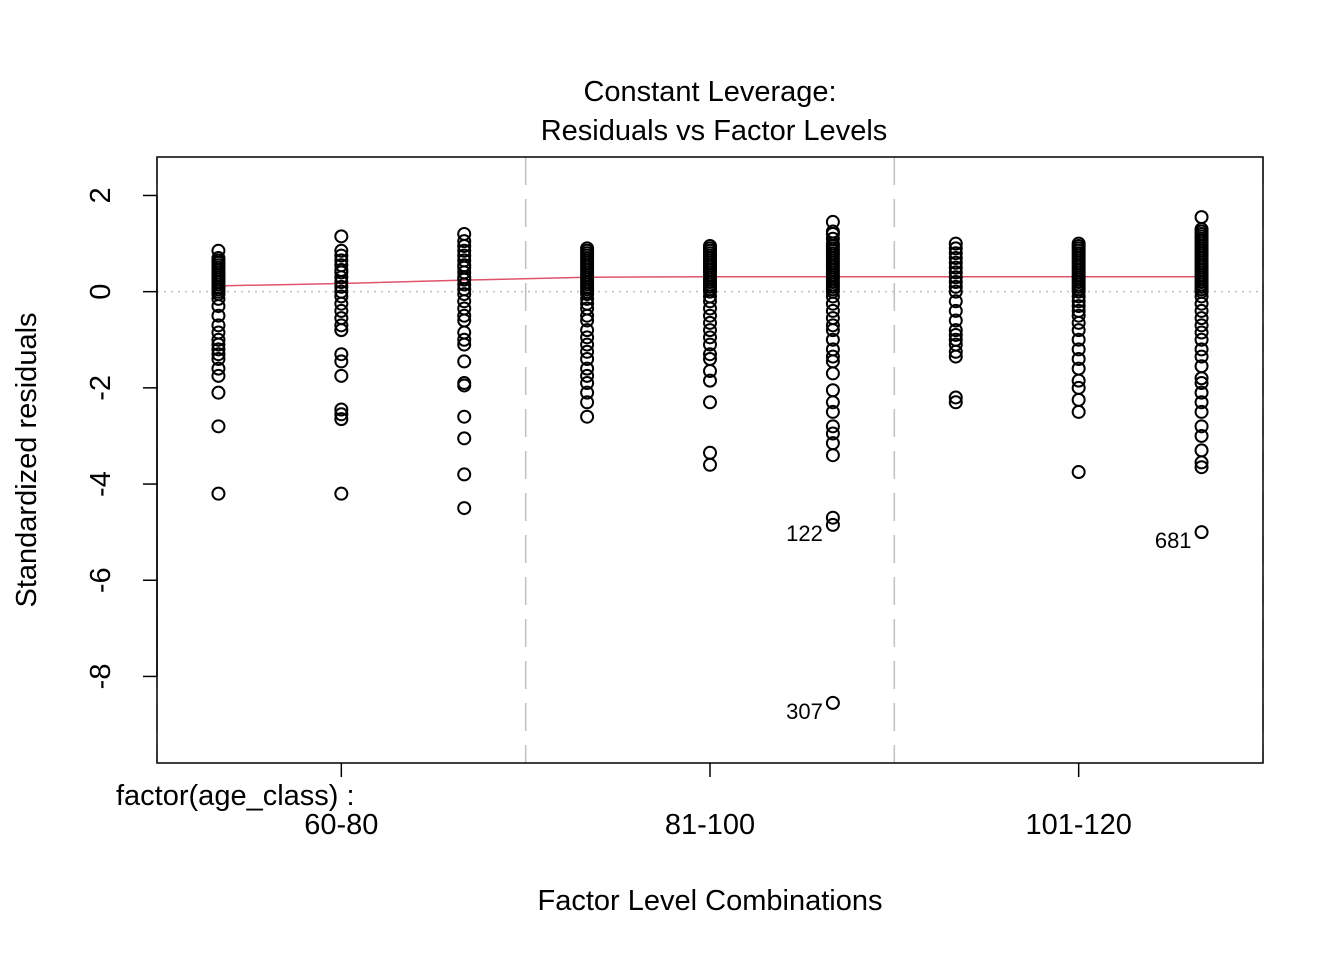 This screenshot has height=960, width=1344. What do you see at coordinates (121, 438) in the screenshot?
I see `y-axis: 2 0 -2 -4 -6 -8` at bounding box center [121, 438].